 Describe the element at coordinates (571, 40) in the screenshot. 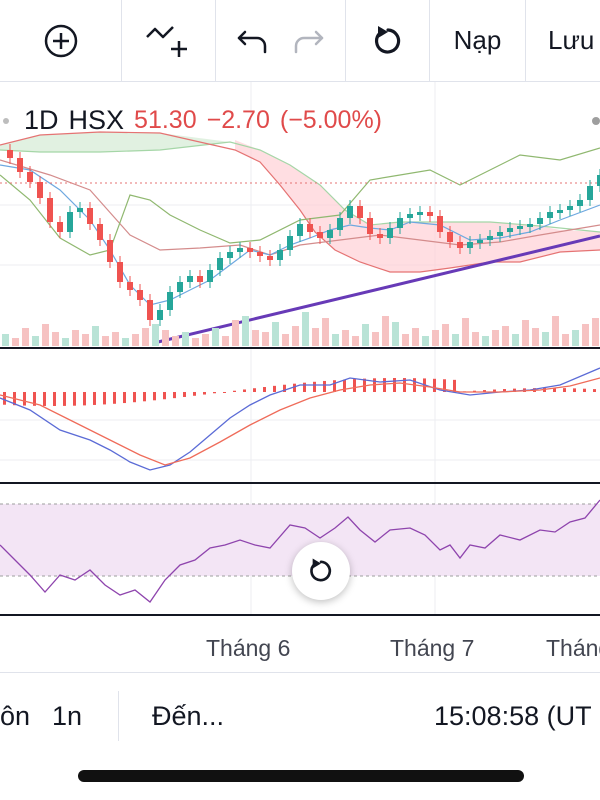

I see `save-button: Lưu` at that location.